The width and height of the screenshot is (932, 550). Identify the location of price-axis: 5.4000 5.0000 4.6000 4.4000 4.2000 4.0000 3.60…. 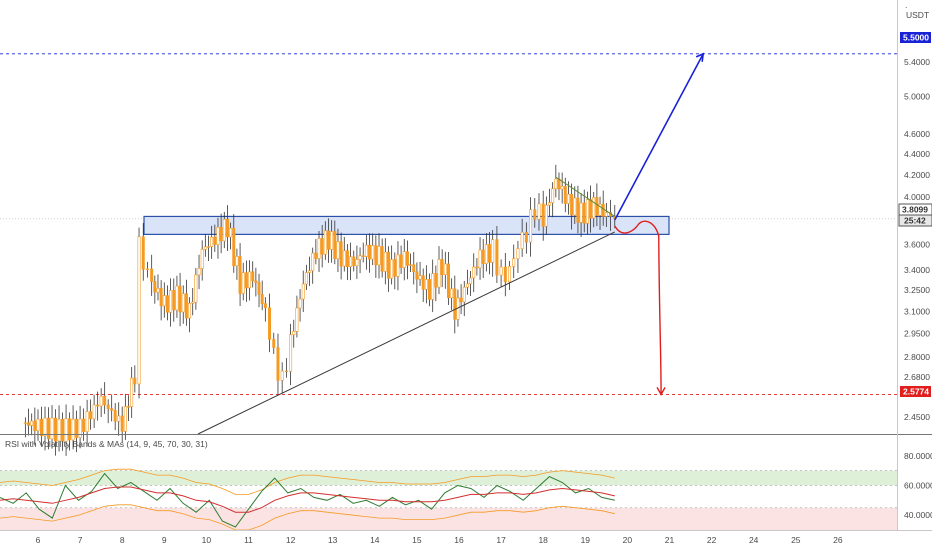
(914, 265).